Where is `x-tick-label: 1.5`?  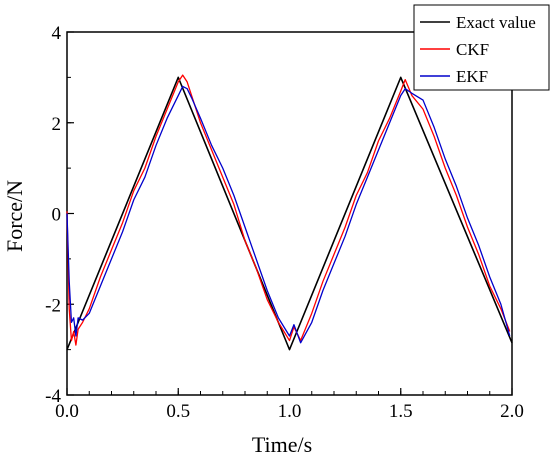
x-tick-label: 1.5 is located at coordinates (401, 411).